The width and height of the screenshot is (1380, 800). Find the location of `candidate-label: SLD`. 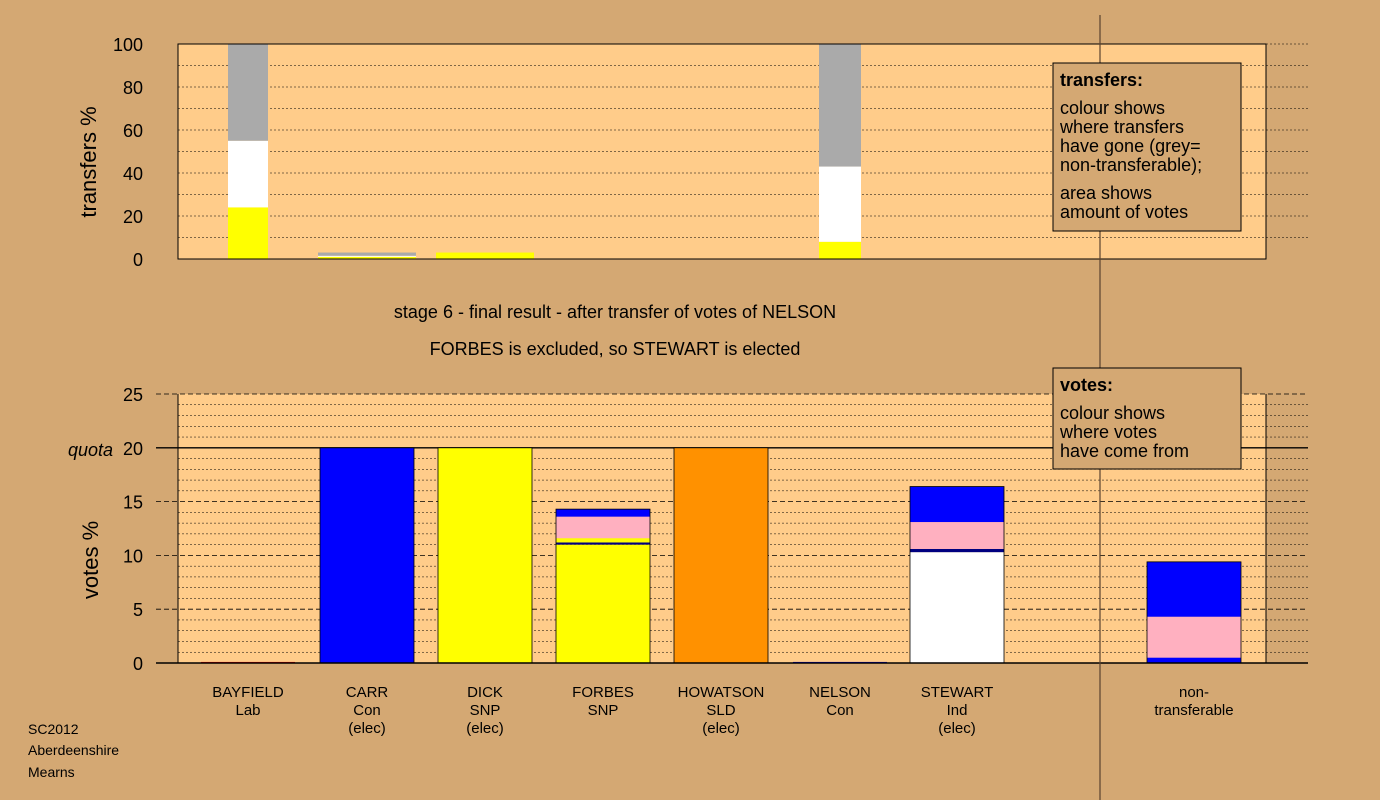

candidate-label: SLD is located at coordinates (720, 710).